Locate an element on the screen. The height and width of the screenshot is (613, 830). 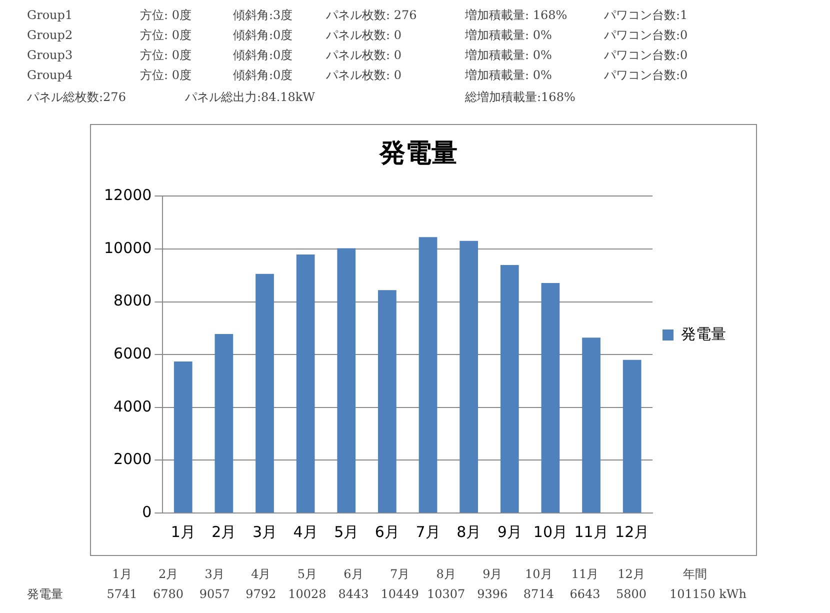
category-label: 3月 is located at coordinates (214, 574).